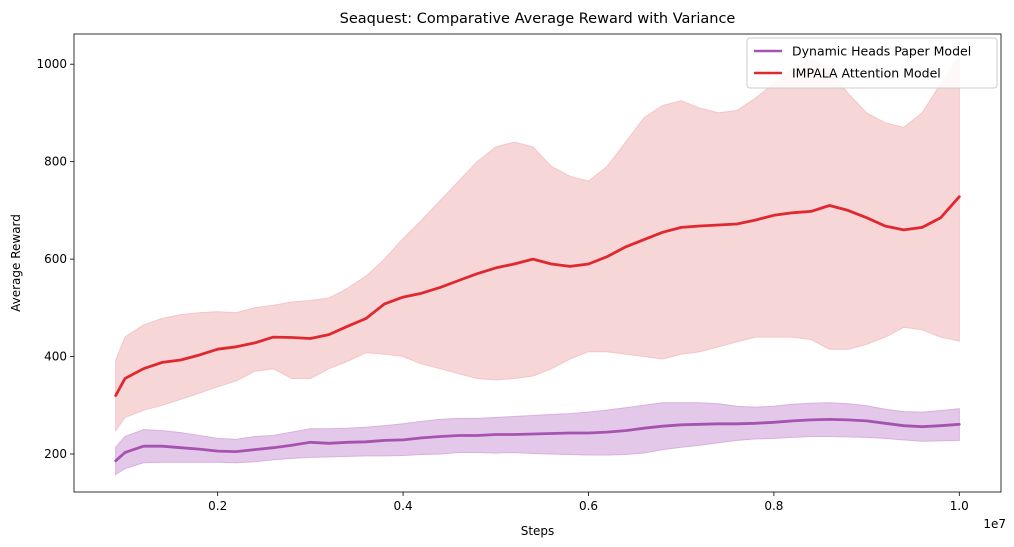 The width and height of the screenshot is (1014, 547). I want to click on x-axis-offset-label: 1e7, so click(994, 524).